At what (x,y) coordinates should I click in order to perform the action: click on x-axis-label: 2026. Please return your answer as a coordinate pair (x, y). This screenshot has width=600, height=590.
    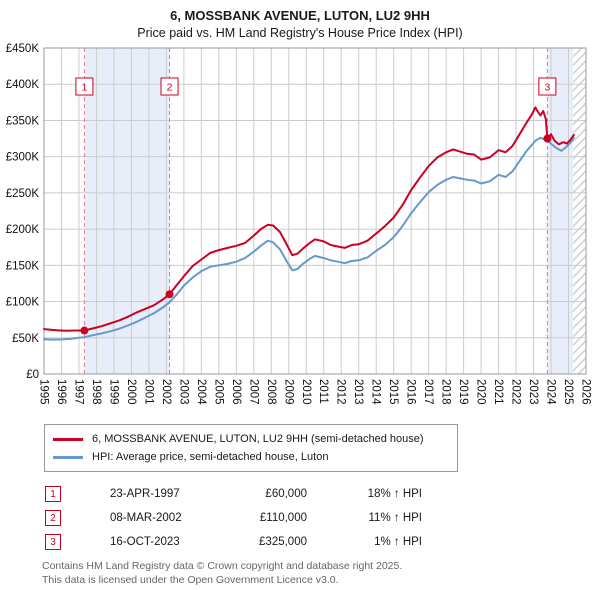
    Looking at the image, I should click on (586, 392).